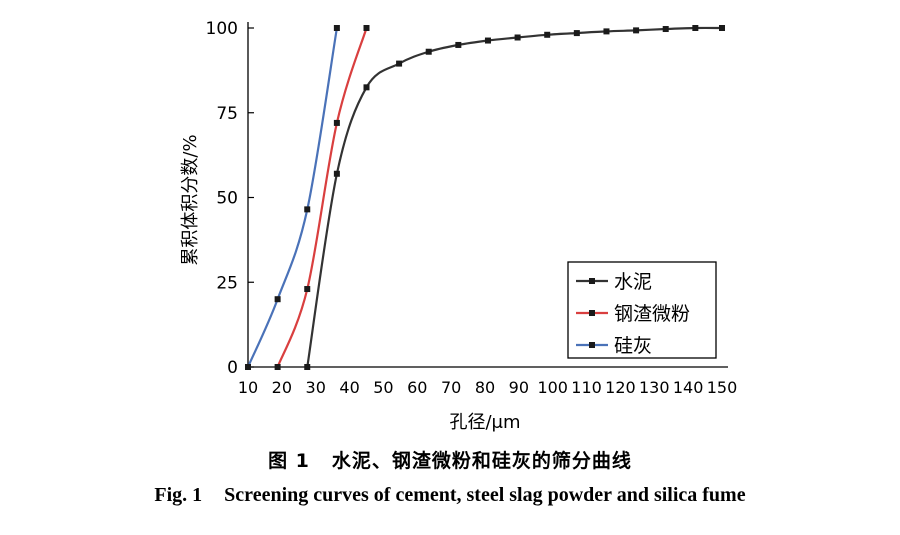 The image size is (900, 535). What do you see at coordinates (289, 461) in the screenshot?
I see `figure-number-cn: 图 1` at bounding box center [289, 461].